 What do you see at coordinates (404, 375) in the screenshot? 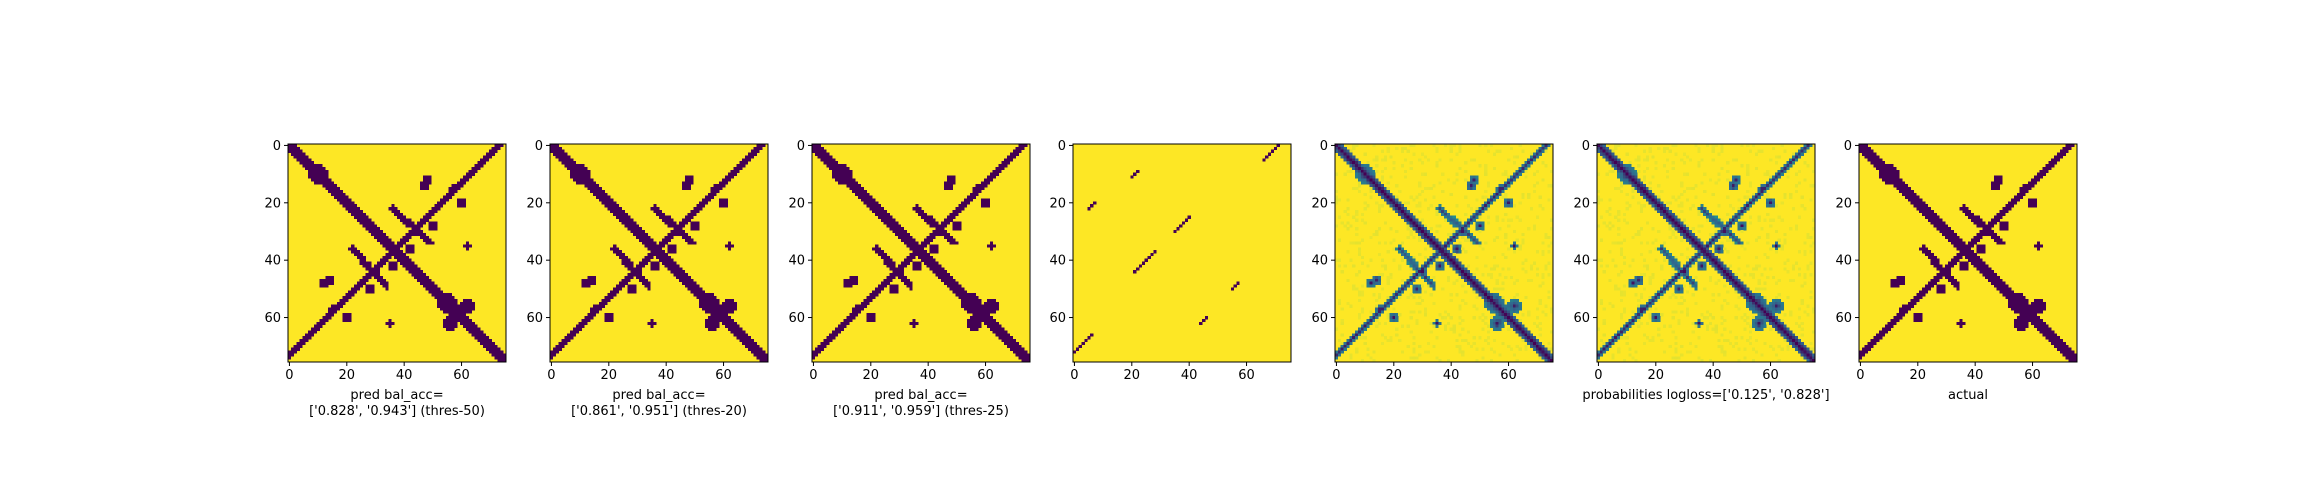
I see `x-tick-label: 40` at bounding box center [404, 375].